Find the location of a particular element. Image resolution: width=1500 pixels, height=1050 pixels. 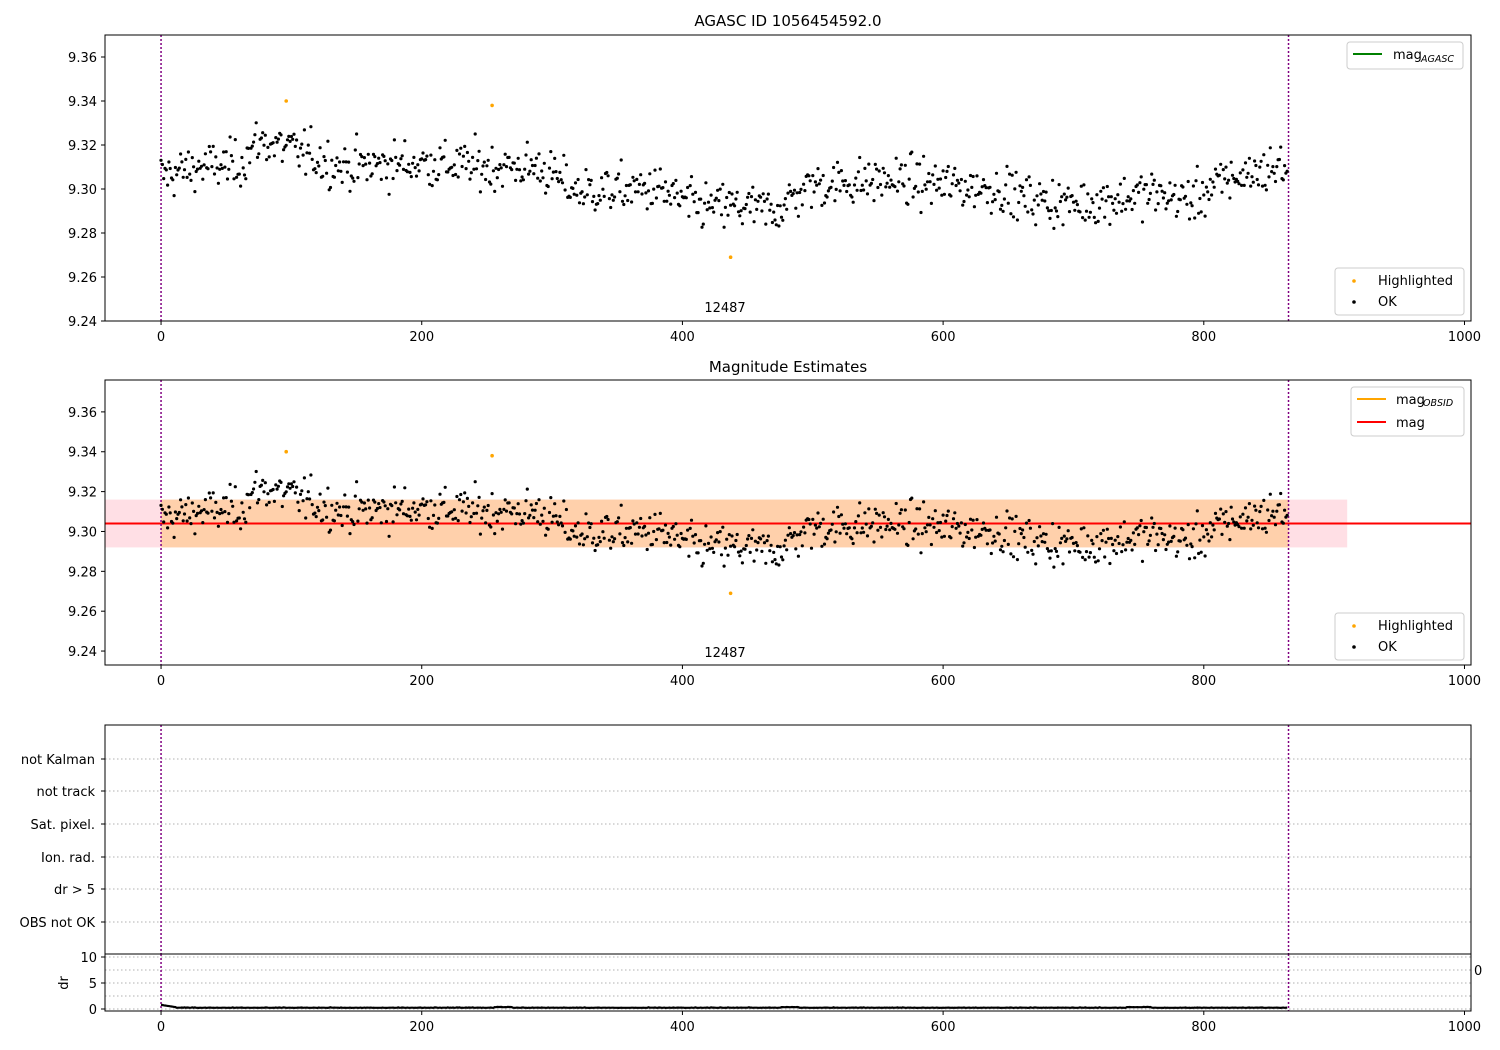

legend-mag-obsid: mag OBSID mag is located at coordinates (1407, 411).